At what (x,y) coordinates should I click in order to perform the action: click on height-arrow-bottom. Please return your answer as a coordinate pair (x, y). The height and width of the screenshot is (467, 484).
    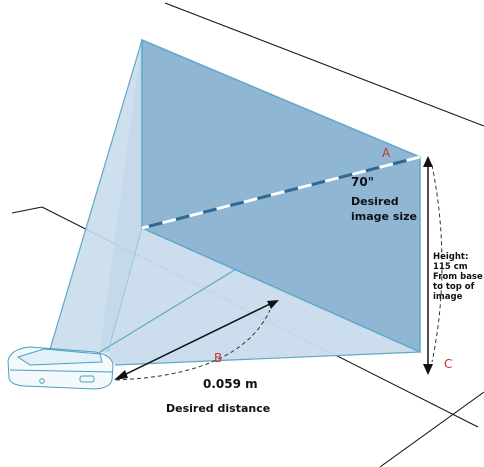
    Looking at the image, I should click on (428, 369).